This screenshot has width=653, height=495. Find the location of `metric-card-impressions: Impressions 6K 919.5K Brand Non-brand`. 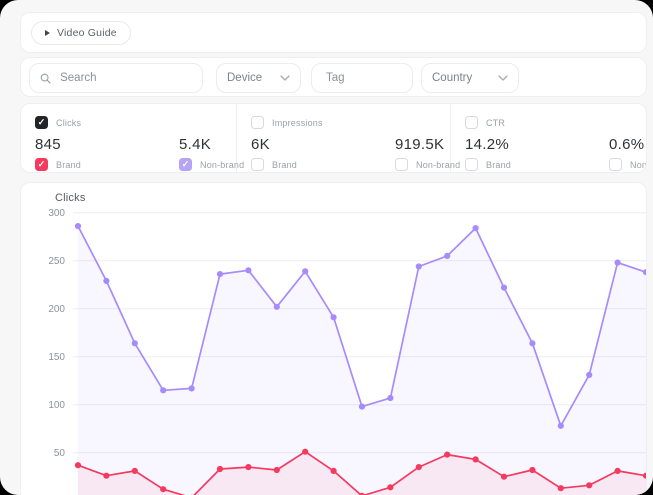

metric-card-impressions: Impressions 6K 919.5K Brand Non-brand is located at coordinates (348, 138).